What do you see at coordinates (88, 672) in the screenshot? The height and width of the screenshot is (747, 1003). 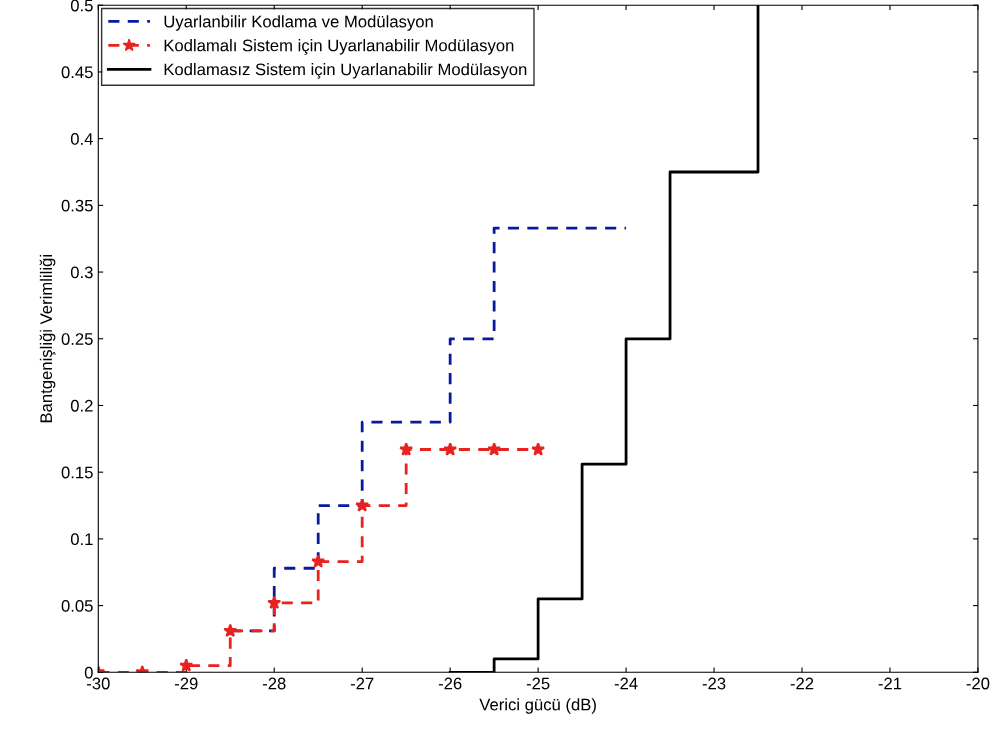 I see `y-tick-label: 0` at bounding box center [88, 672].